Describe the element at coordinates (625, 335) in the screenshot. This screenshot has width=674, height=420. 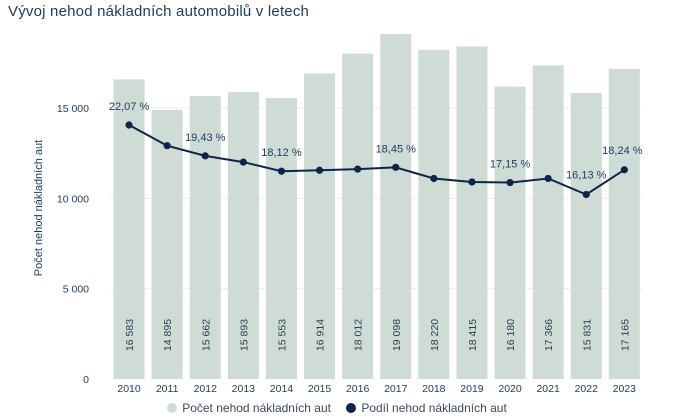
I see `bar-value-label: 17 165` at that location.